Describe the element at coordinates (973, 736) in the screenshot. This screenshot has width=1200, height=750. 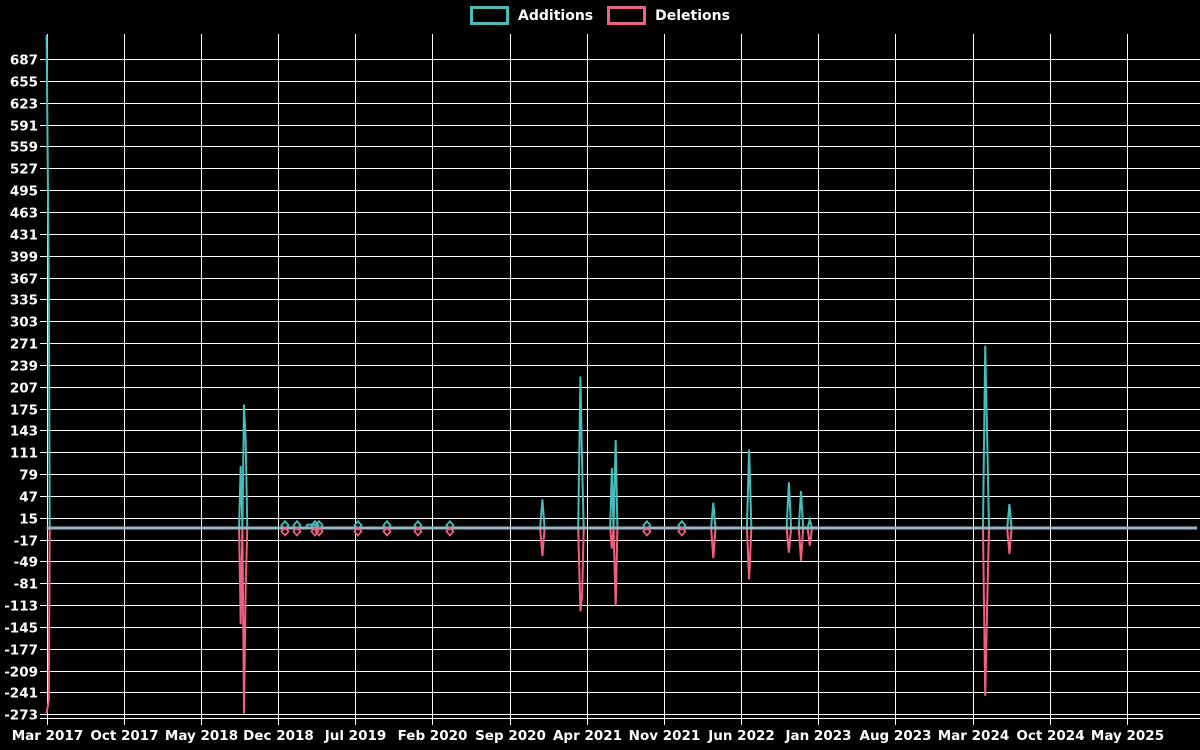
I see `x-axis-tick-label: Mar 2024` at that location.